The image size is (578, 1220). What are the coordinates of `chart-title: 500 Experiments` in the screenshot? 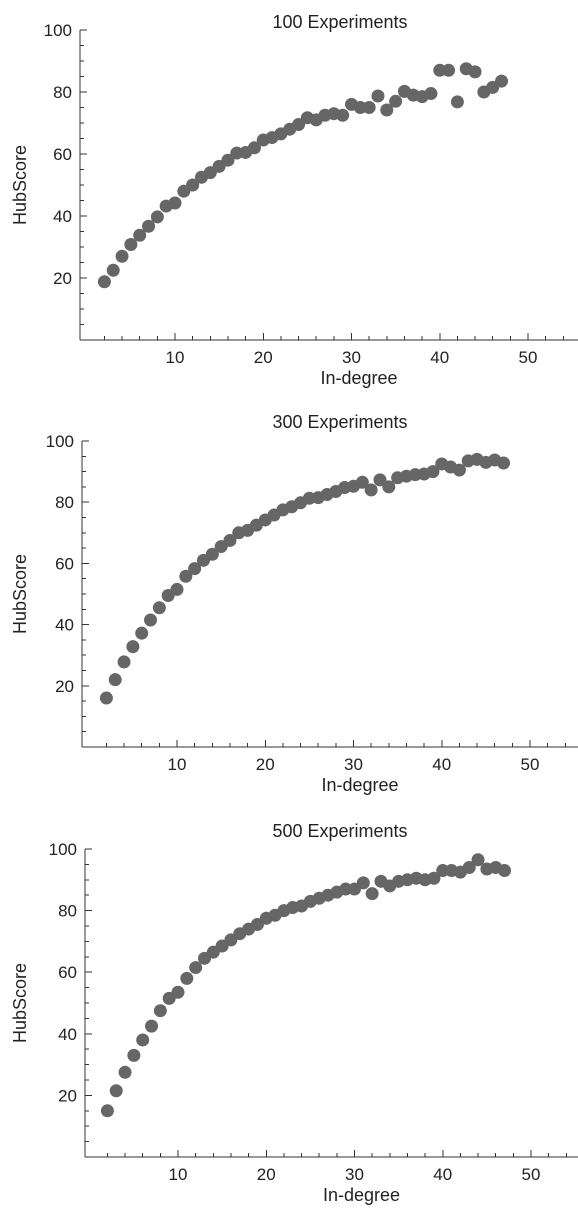 It's located at (339, 831).